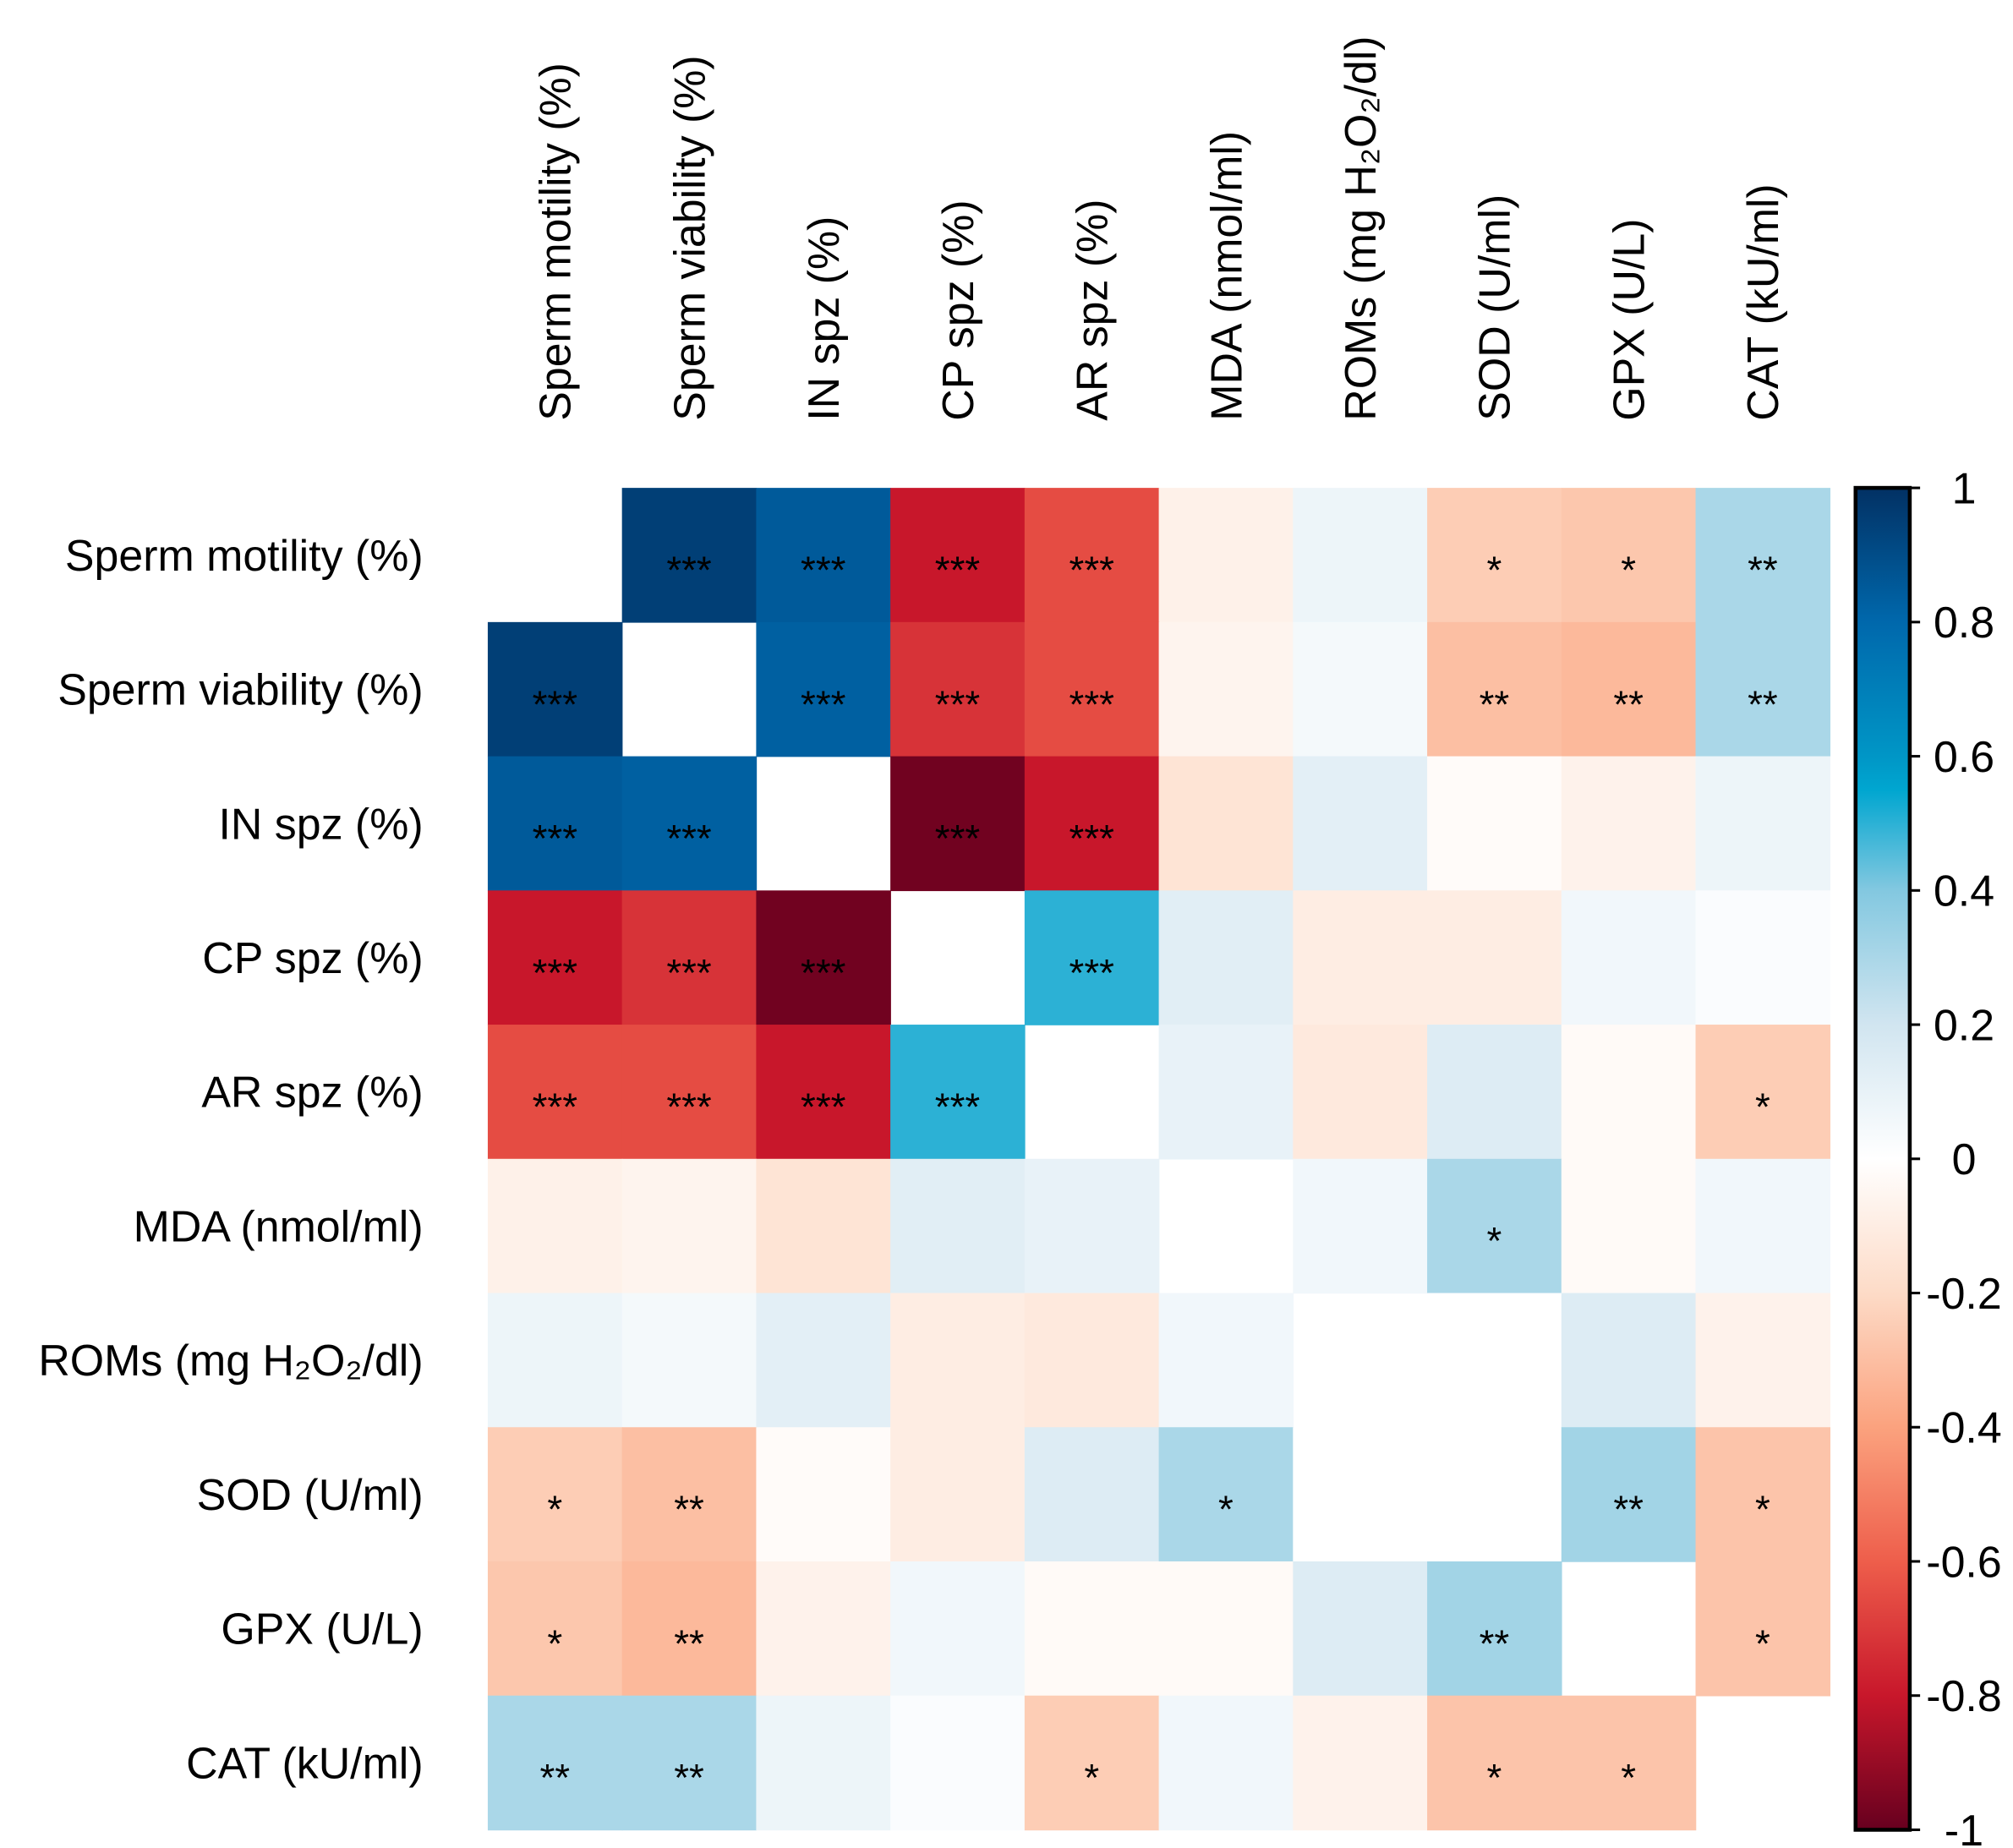 This screenshot has width=2013, height=1848. I want to click on colorbar-gradient, so click(1883, 1158).